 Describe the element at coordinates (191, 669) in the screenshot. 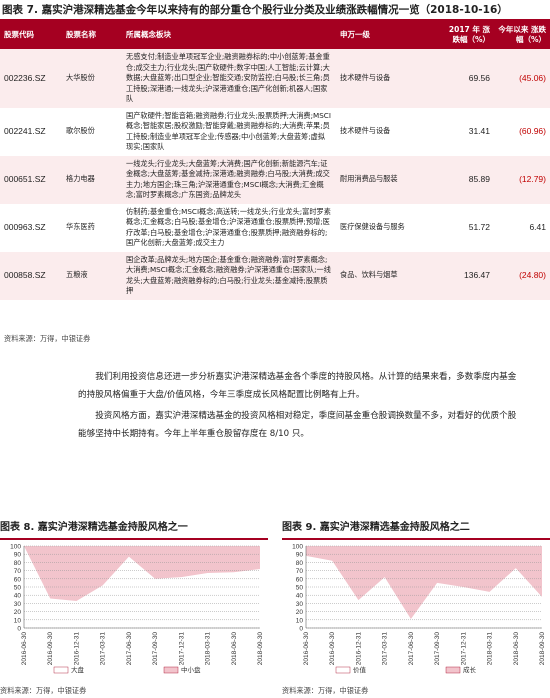

I see `legend-label: 中小盘` at that location.